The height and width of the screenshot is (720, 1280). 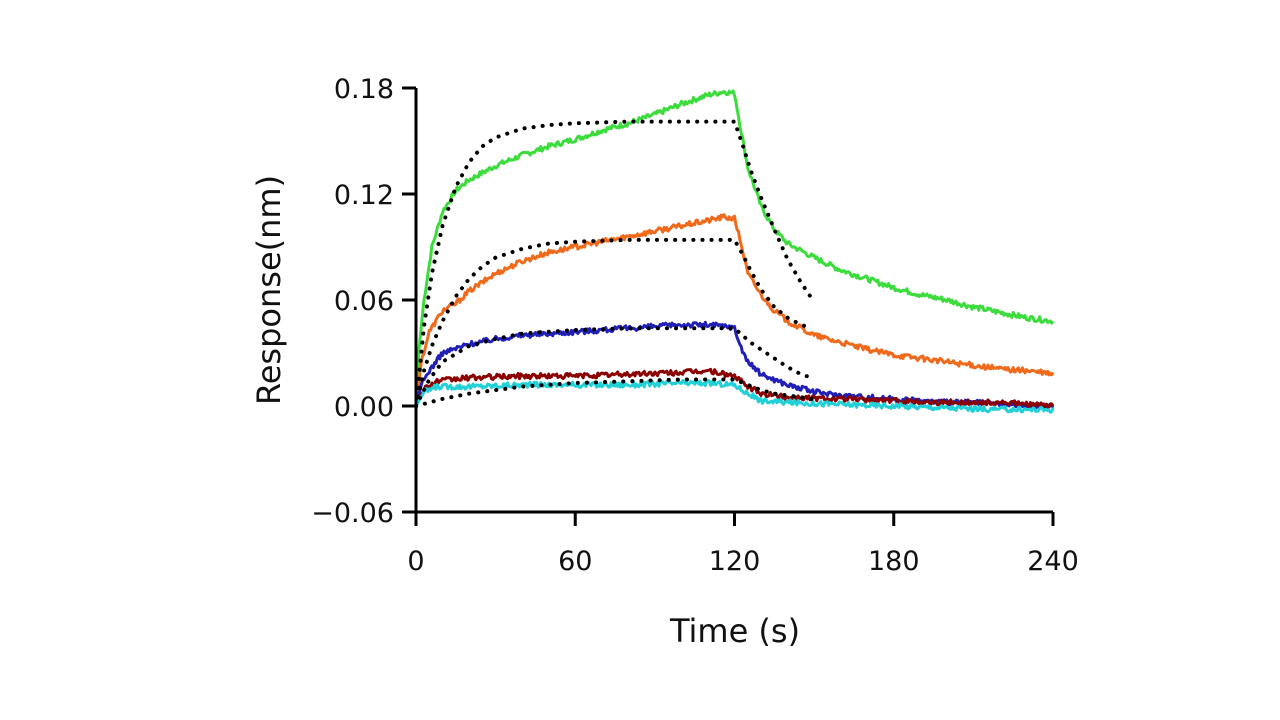 I want to click on y-axis-title: Response(nm), so click(x=269, y=290).